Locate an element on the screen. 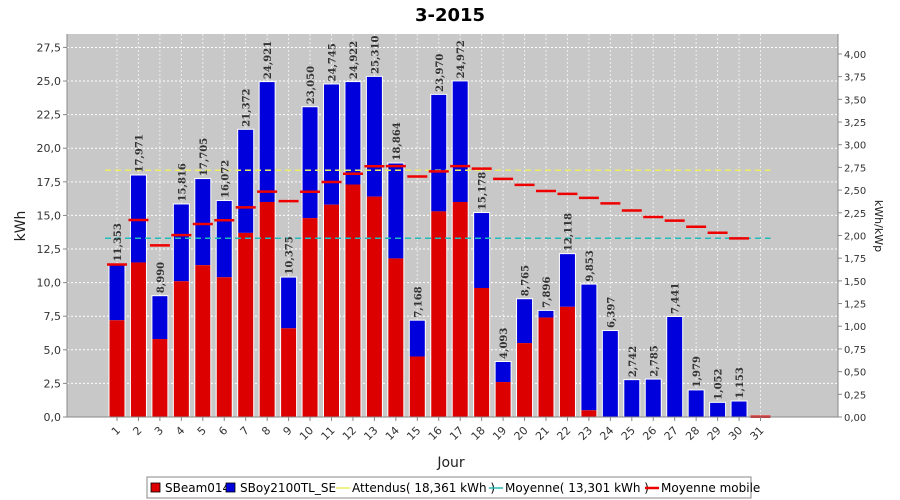  legend-label: SBeam014 is located at coordinates (197, 488).